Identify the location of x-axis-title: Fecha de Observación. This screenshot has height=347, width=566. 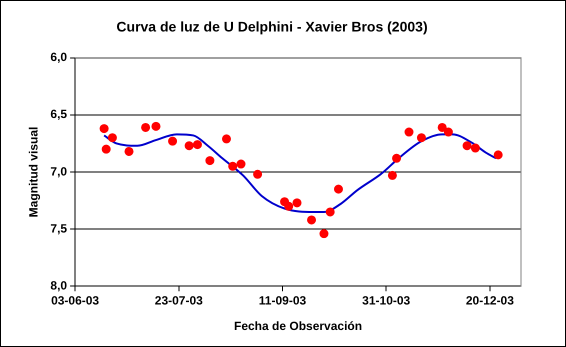
(298, 326).